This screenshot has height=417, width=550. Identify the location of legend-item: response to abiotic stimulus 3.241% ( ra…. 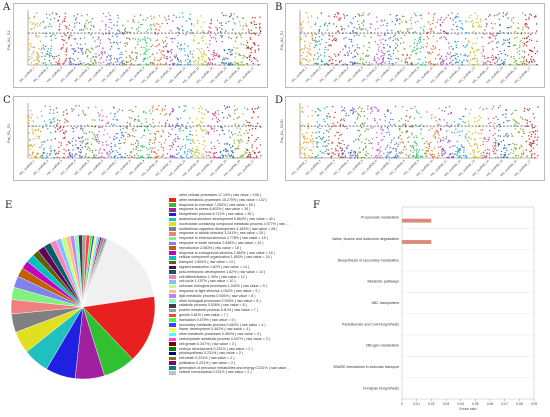
(239, 233).